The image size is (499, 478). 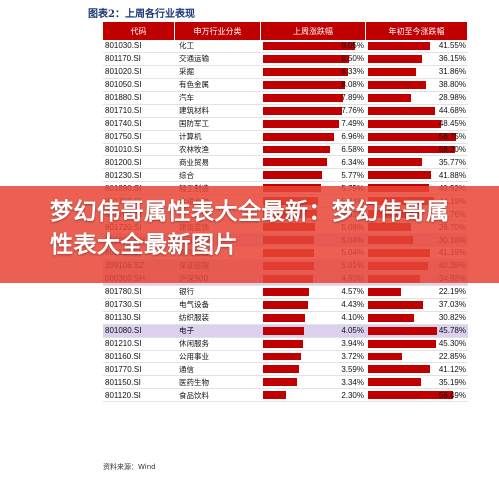 I want to click on cell-week-change: 8.50%, so click(x=313, y=59).